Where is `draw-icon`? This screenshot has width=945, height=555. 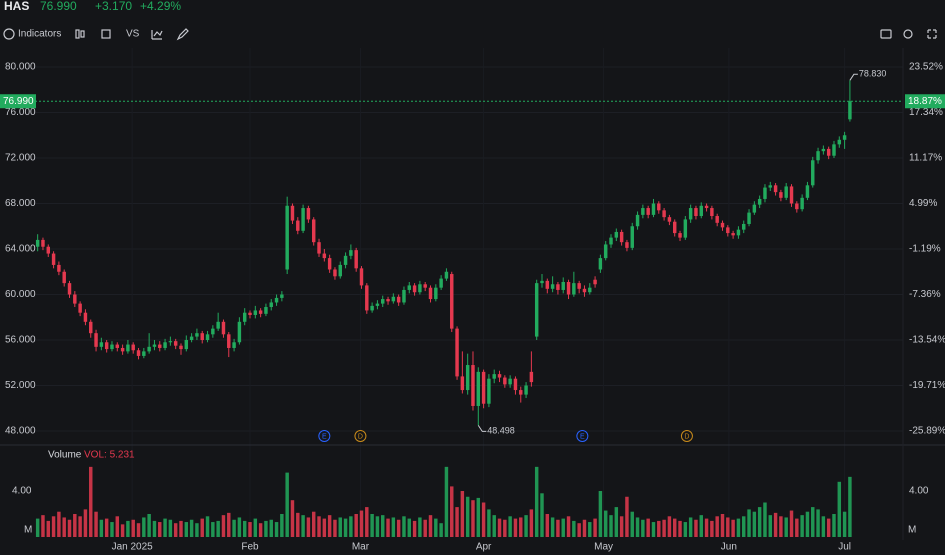 draw-icon is located at coordinates (182, 34).